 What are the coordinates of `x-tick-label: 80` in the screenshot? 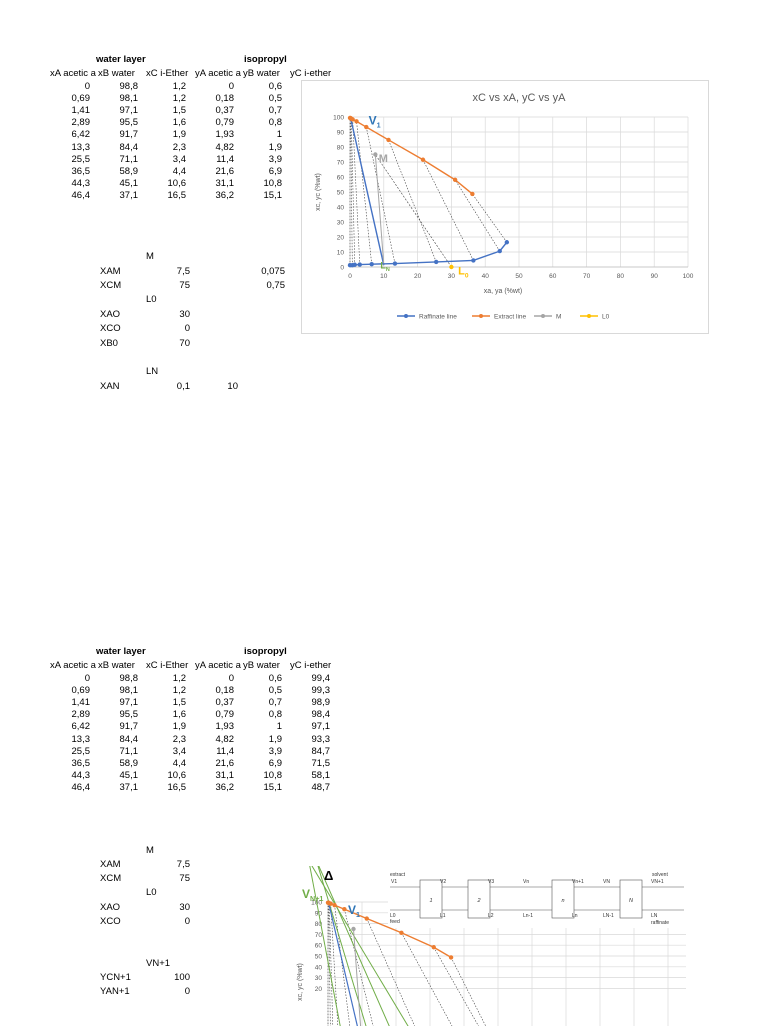 It's located at (621, 276).